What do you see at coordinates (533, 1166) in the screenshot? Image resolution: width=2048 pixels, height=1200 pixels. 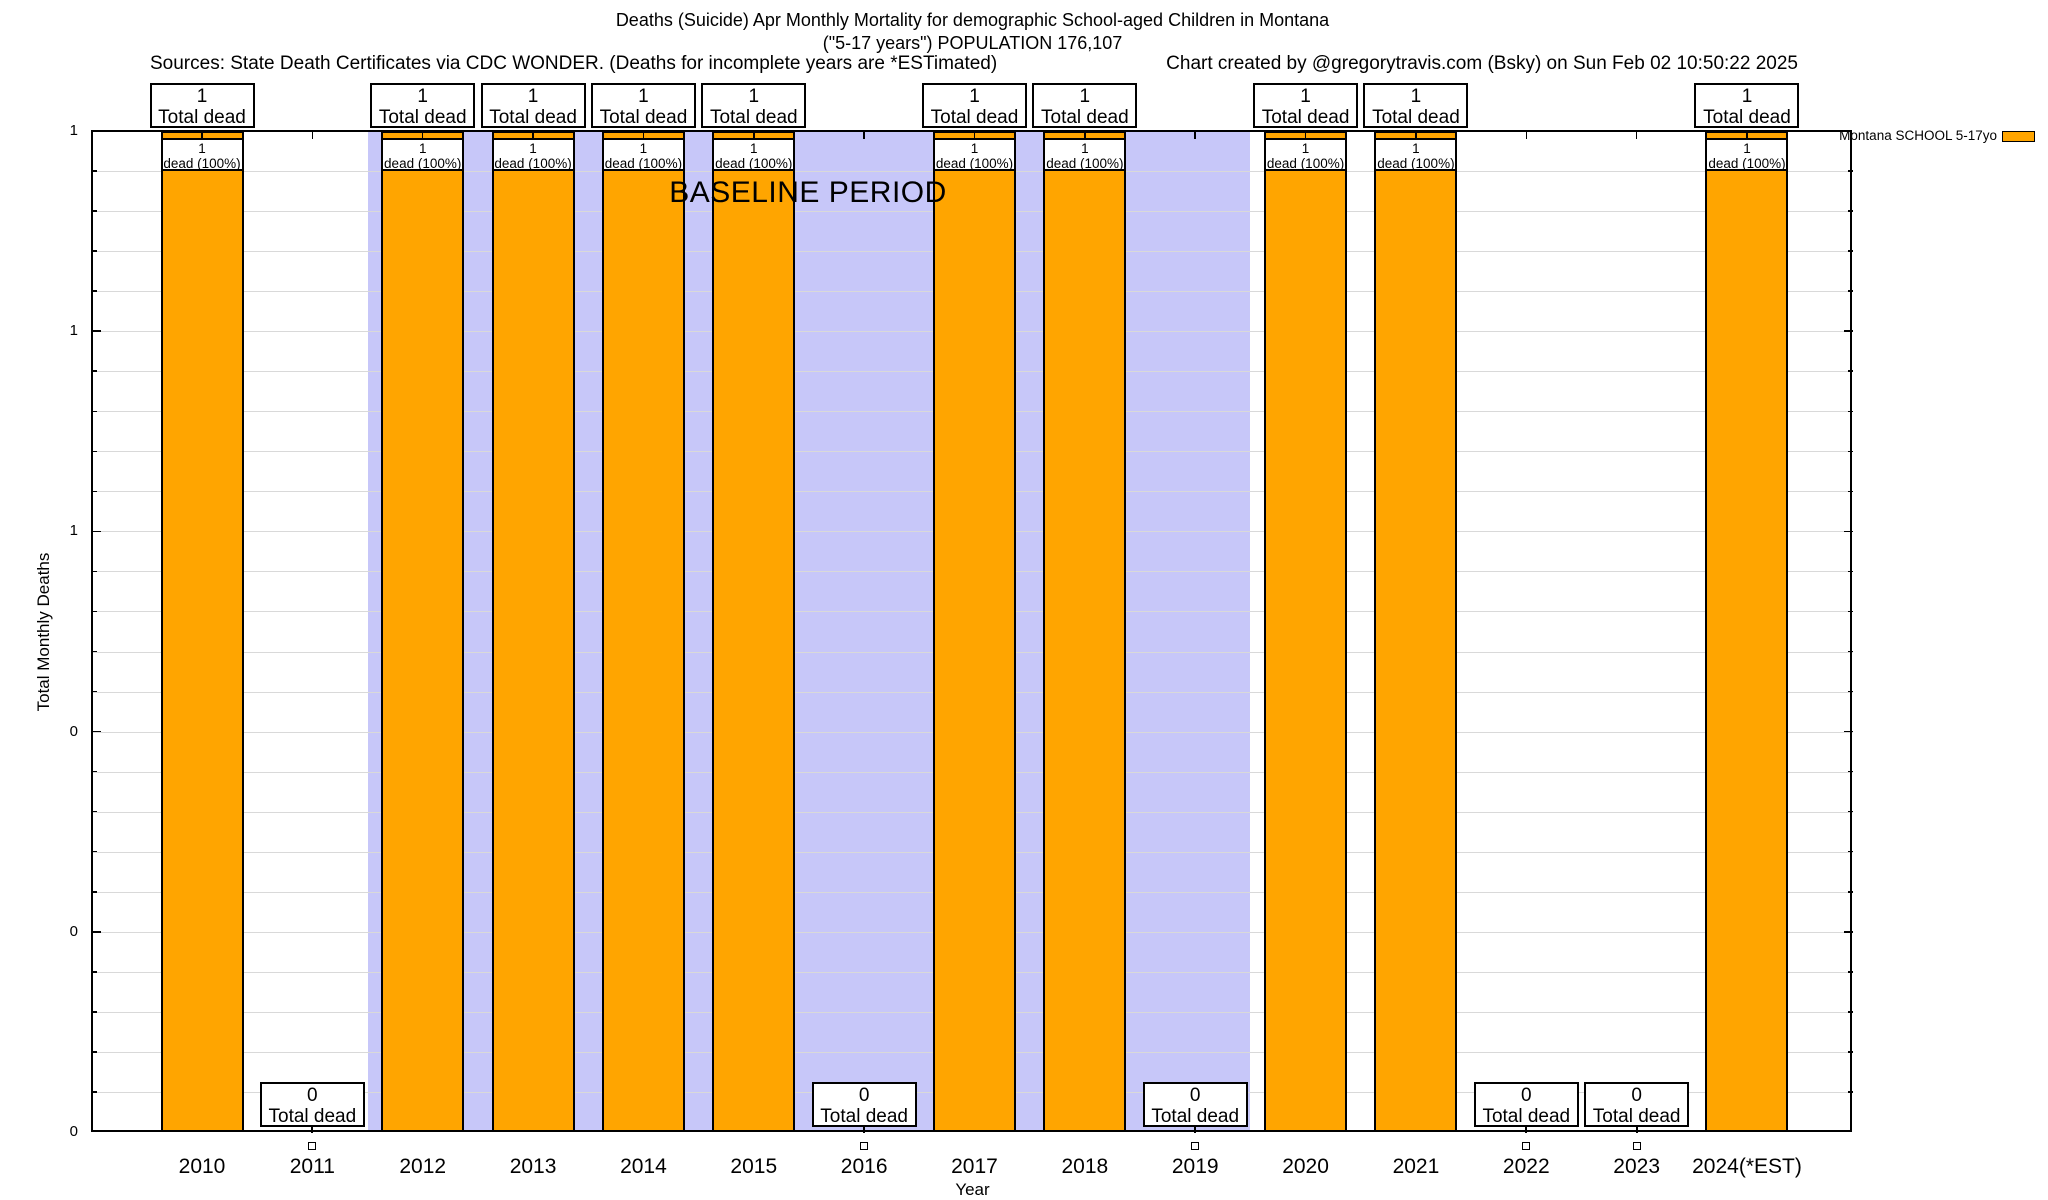 I see `x-tick-label: 2013` at bounding box center [533, 1166].